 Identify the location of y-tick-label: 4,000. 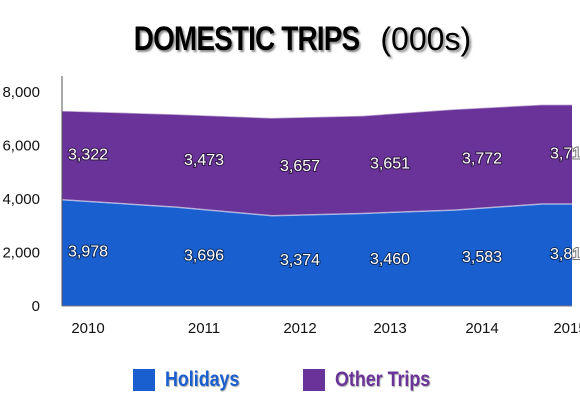
(21, 199).